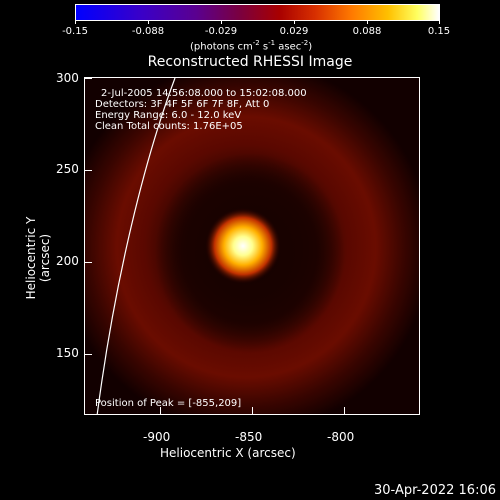 The width and height of the screenshot is (500, 500). Describe the element at coordinates (67, 169) in the screenshot. I see `y-tick-label: 250` at that location.